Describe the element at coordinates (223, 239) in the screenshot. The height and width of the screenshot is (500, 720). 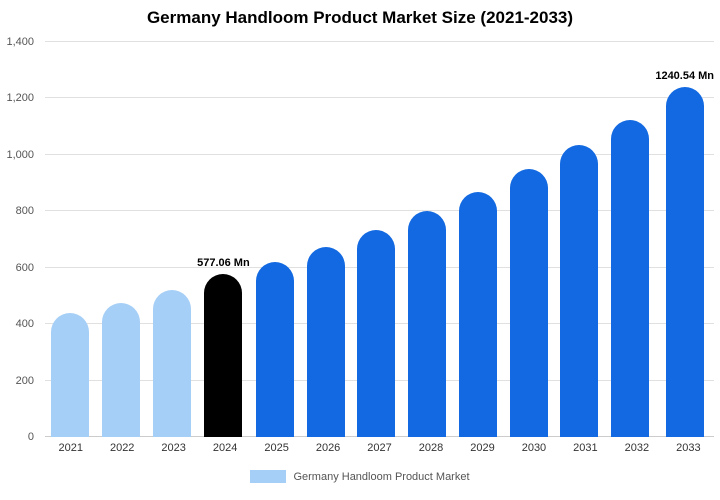
I see `bar-slot-2024: 577.06 Mn` at that location.